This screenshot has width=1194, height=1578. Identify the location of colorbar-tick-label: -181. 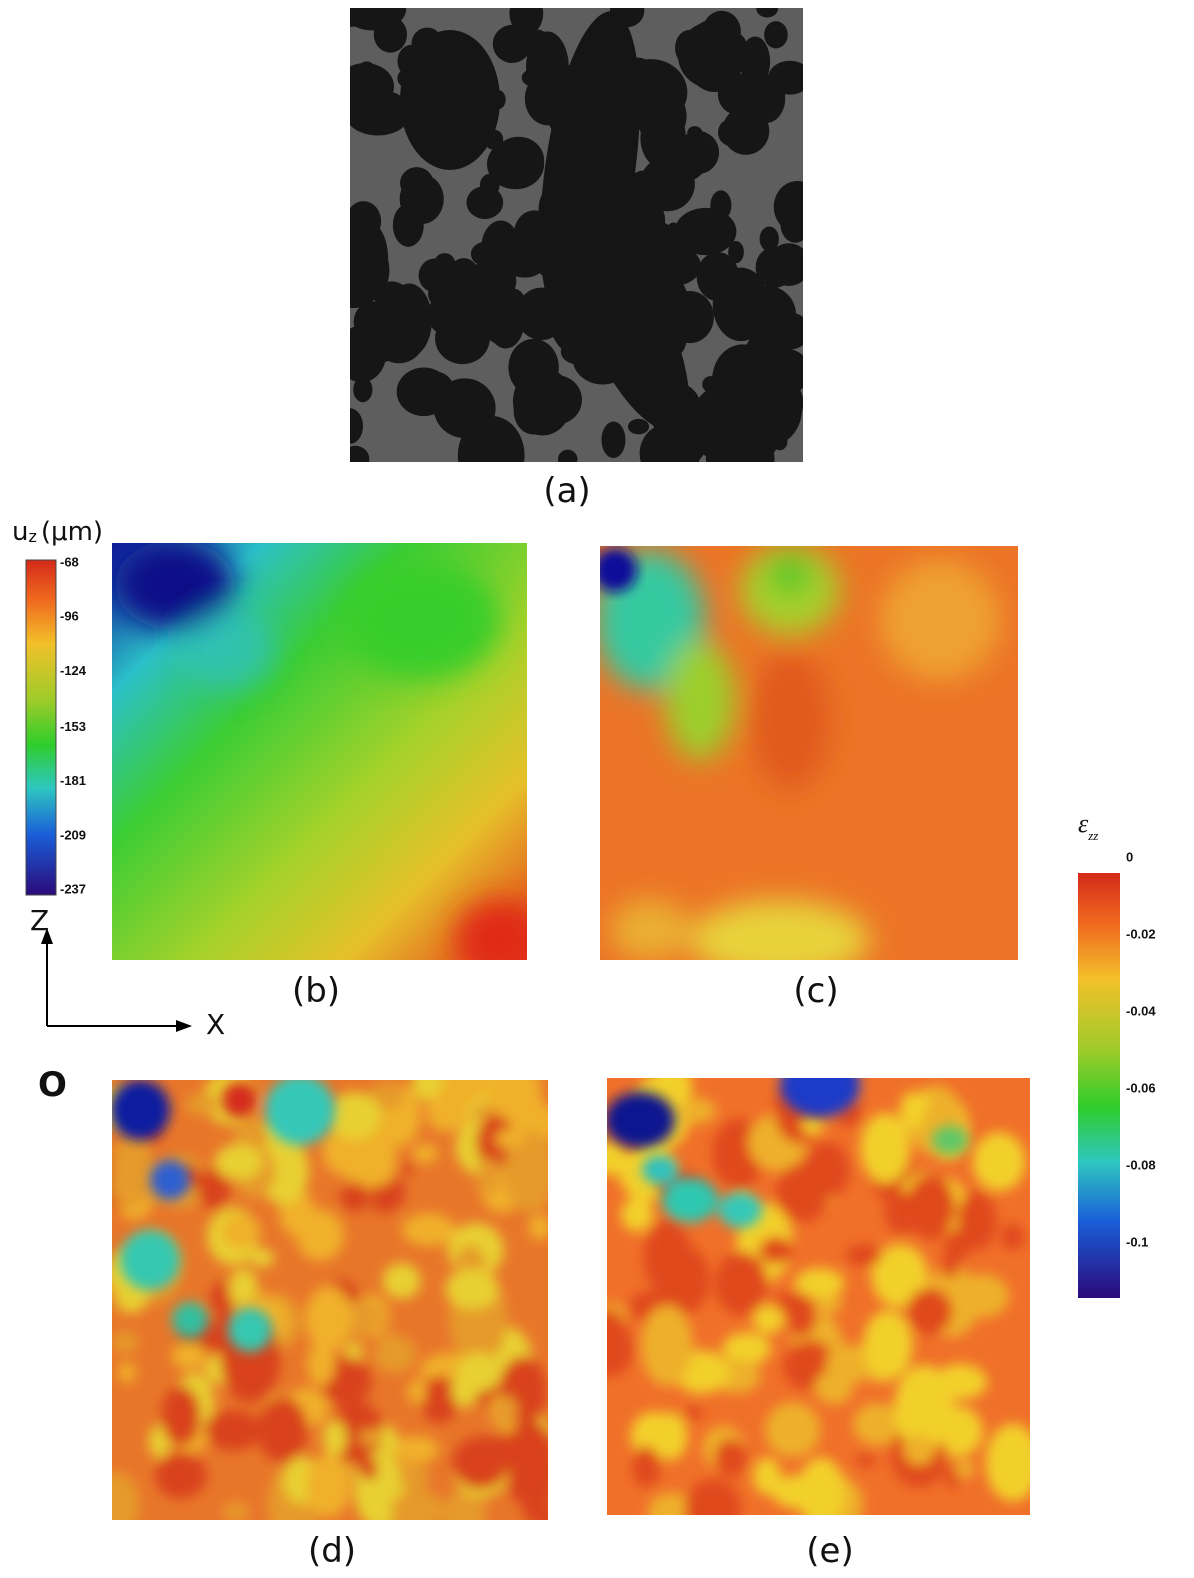
(73, 780).